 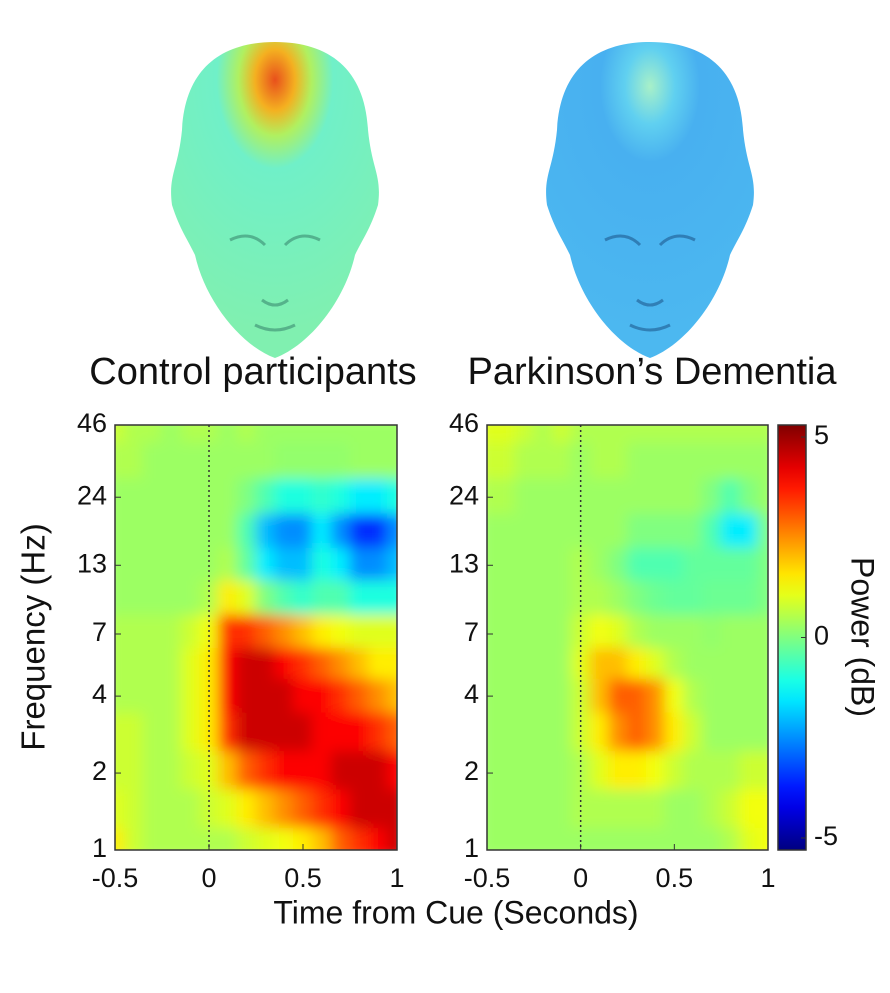 I want to click on y-tick-label: 7, so click(x=471, y=632).